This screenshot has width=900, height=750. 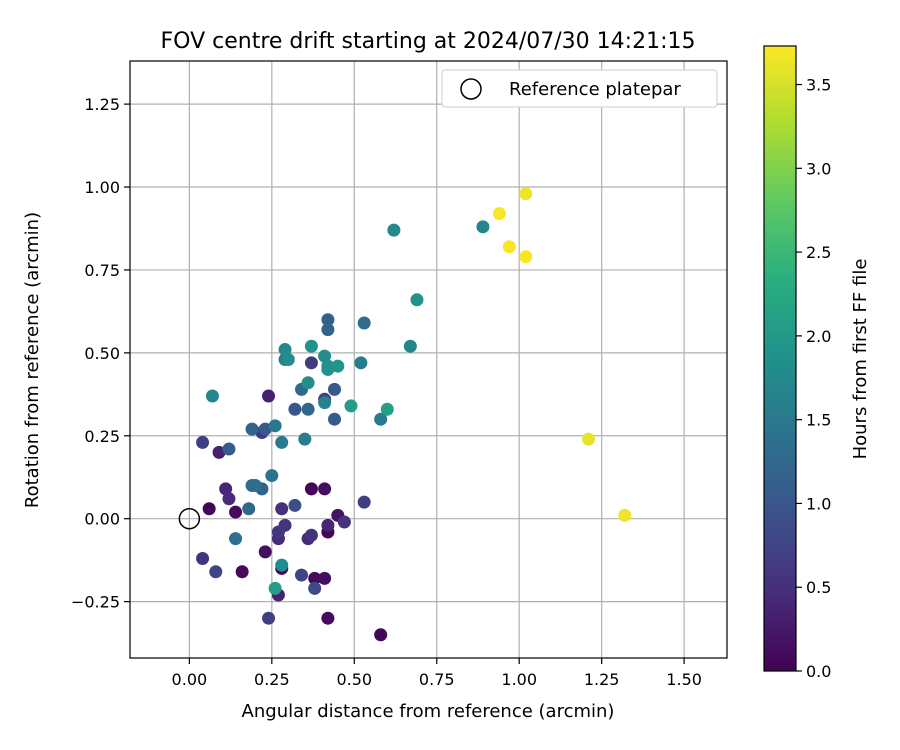 I want to click on legend-marker-icon, so click(x=471, y=89).